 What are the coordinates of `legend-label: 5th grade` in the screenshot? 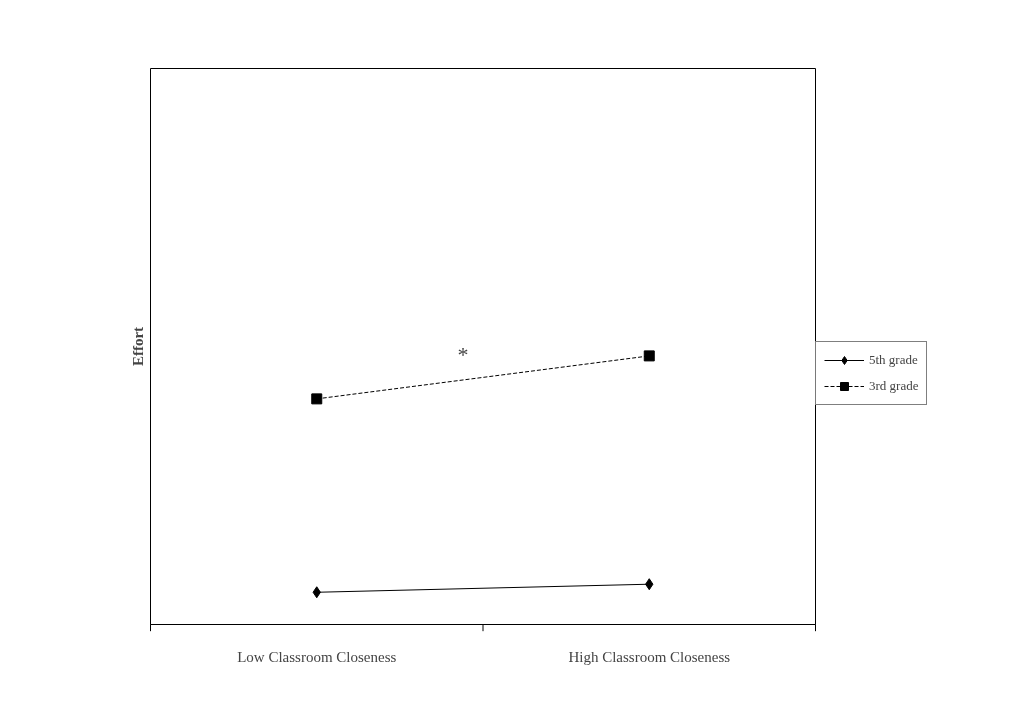 It's located at (893, 360).